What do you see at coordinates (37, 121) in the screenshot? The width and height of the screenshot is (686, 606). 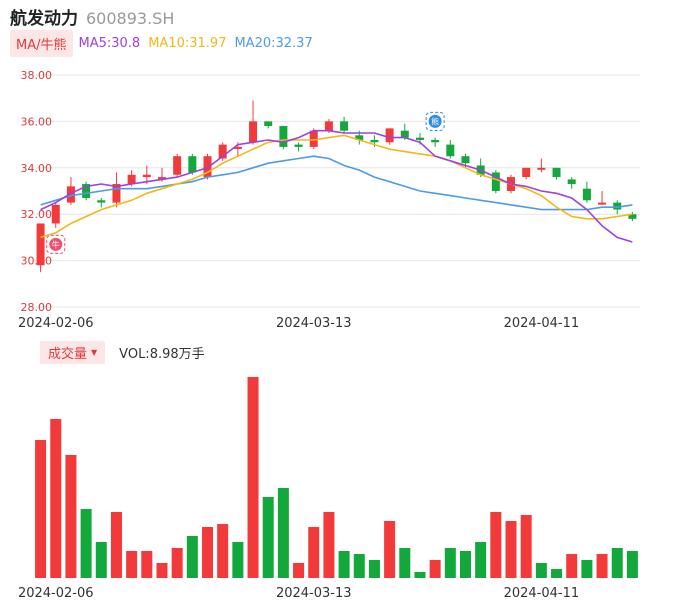 I see `y-tick-label: 36.00` at bounding box center [37, 121].